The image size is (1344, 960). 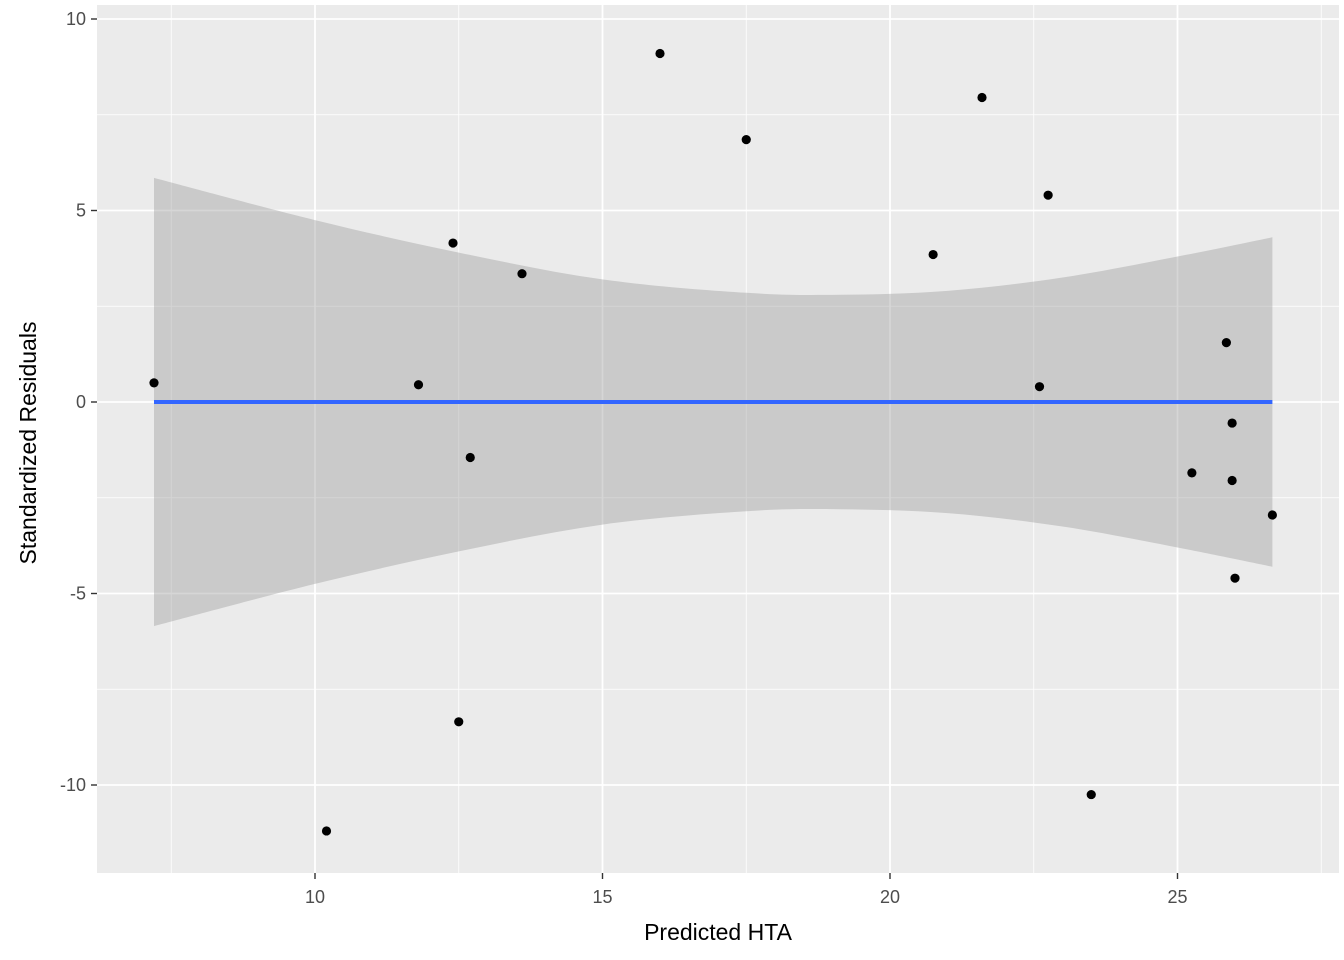 I want to click on y-tick-label: -5, so click(x=78, y=594).